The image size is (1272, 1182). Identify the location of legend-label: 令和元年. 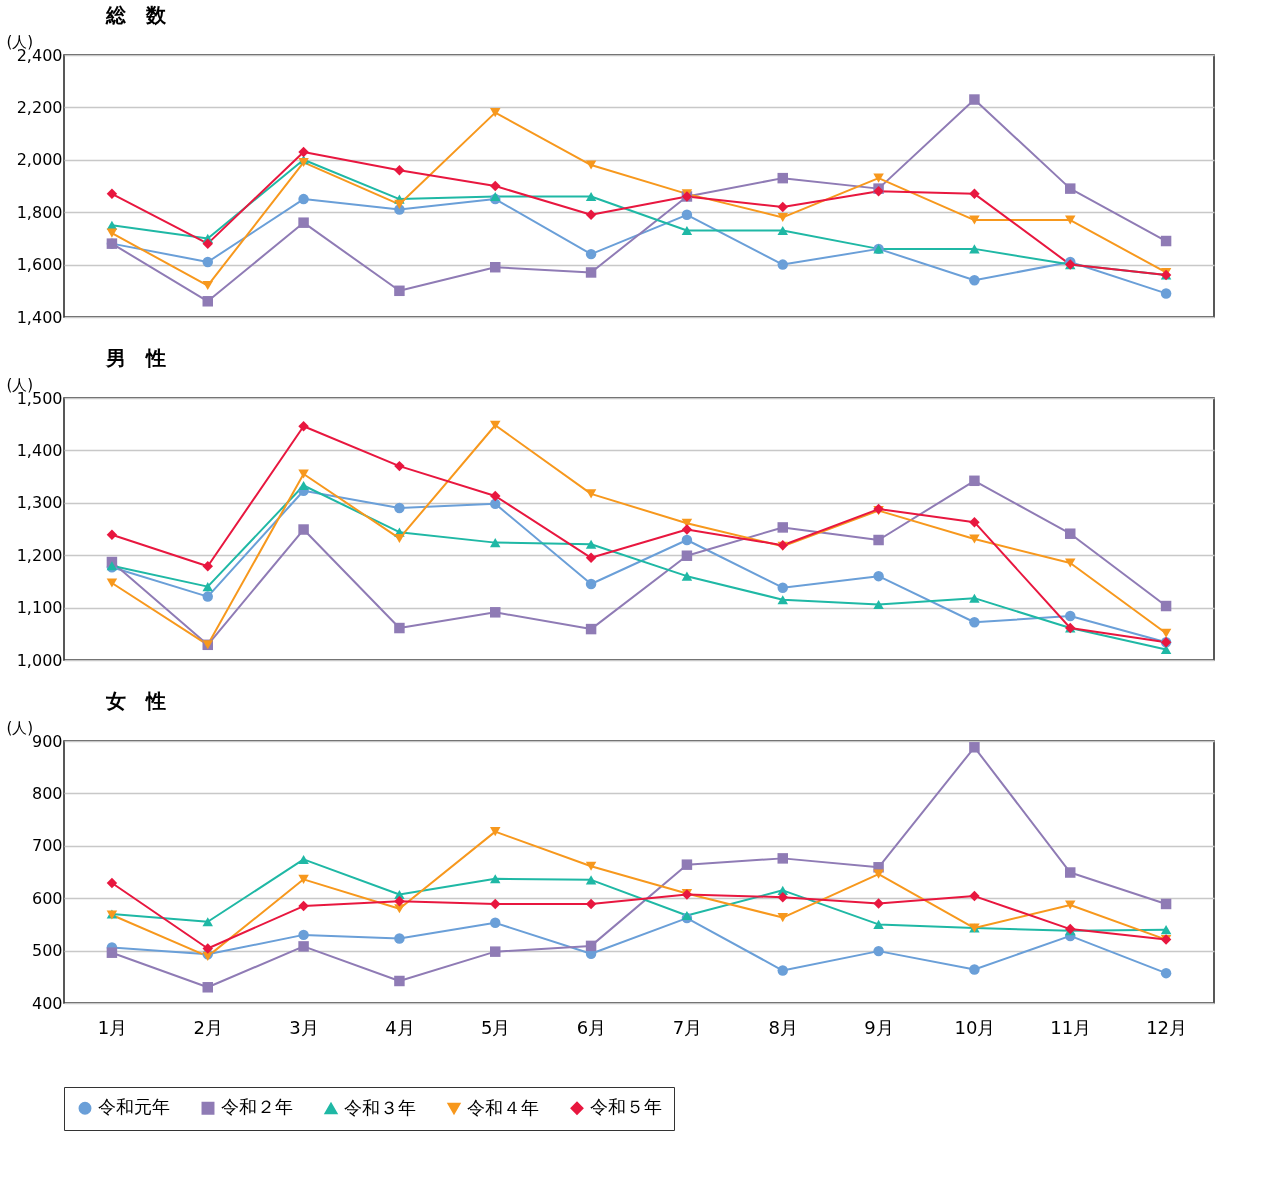
(134, 1107).